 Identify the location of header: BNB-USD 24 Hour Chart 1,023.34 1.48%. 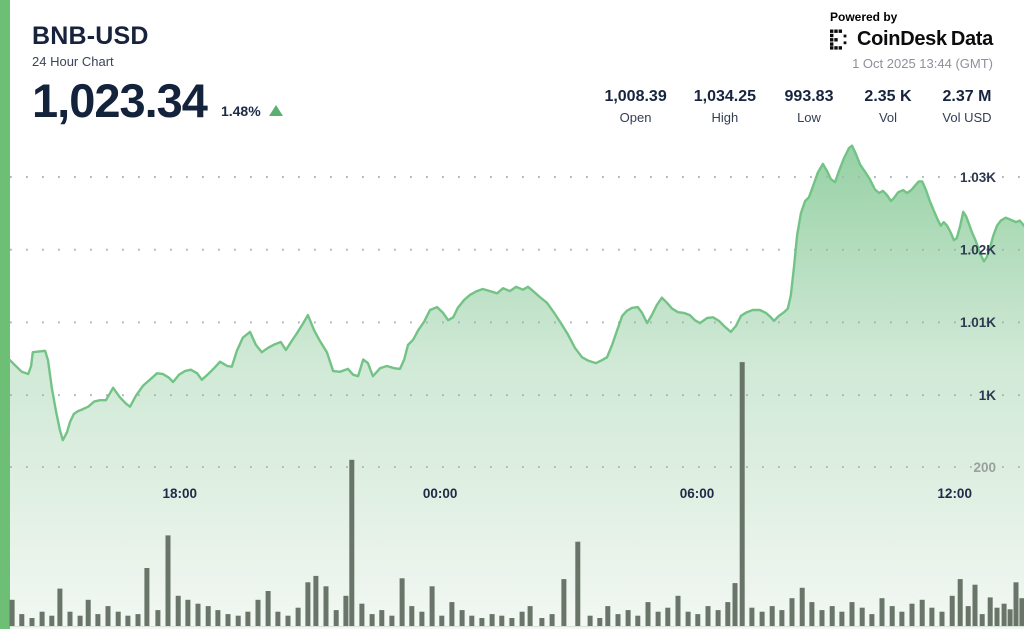
(157, 73).